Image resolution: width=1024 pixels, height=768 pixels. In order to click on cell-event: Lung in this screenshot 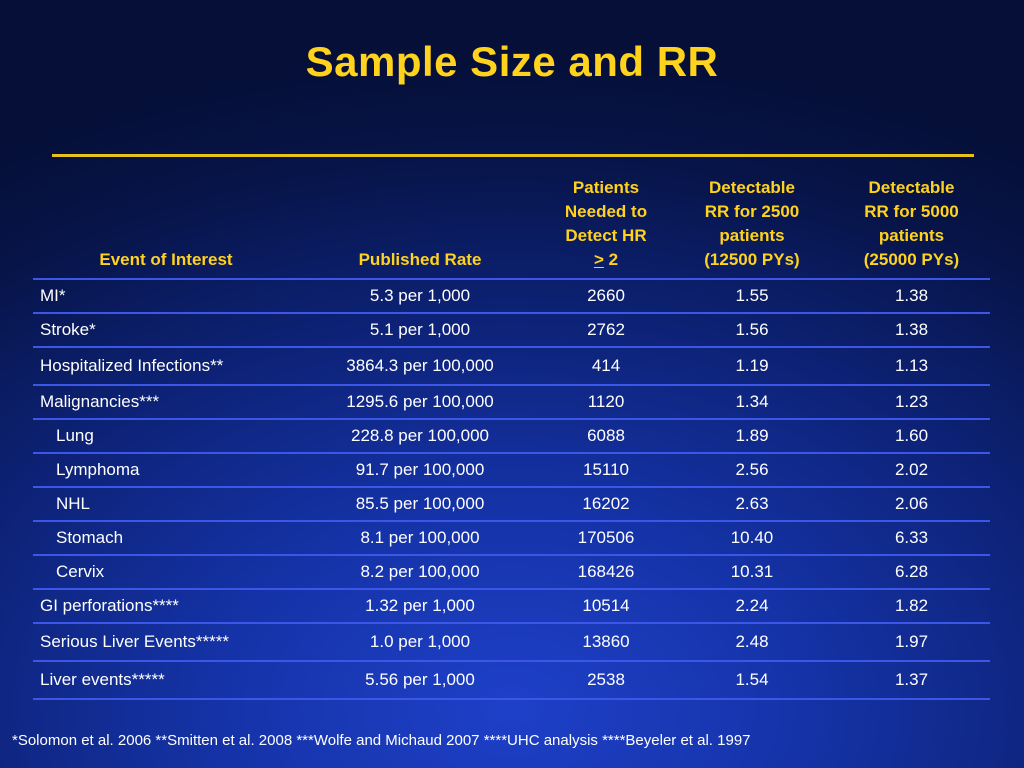, I will do `click(75, 435)`.